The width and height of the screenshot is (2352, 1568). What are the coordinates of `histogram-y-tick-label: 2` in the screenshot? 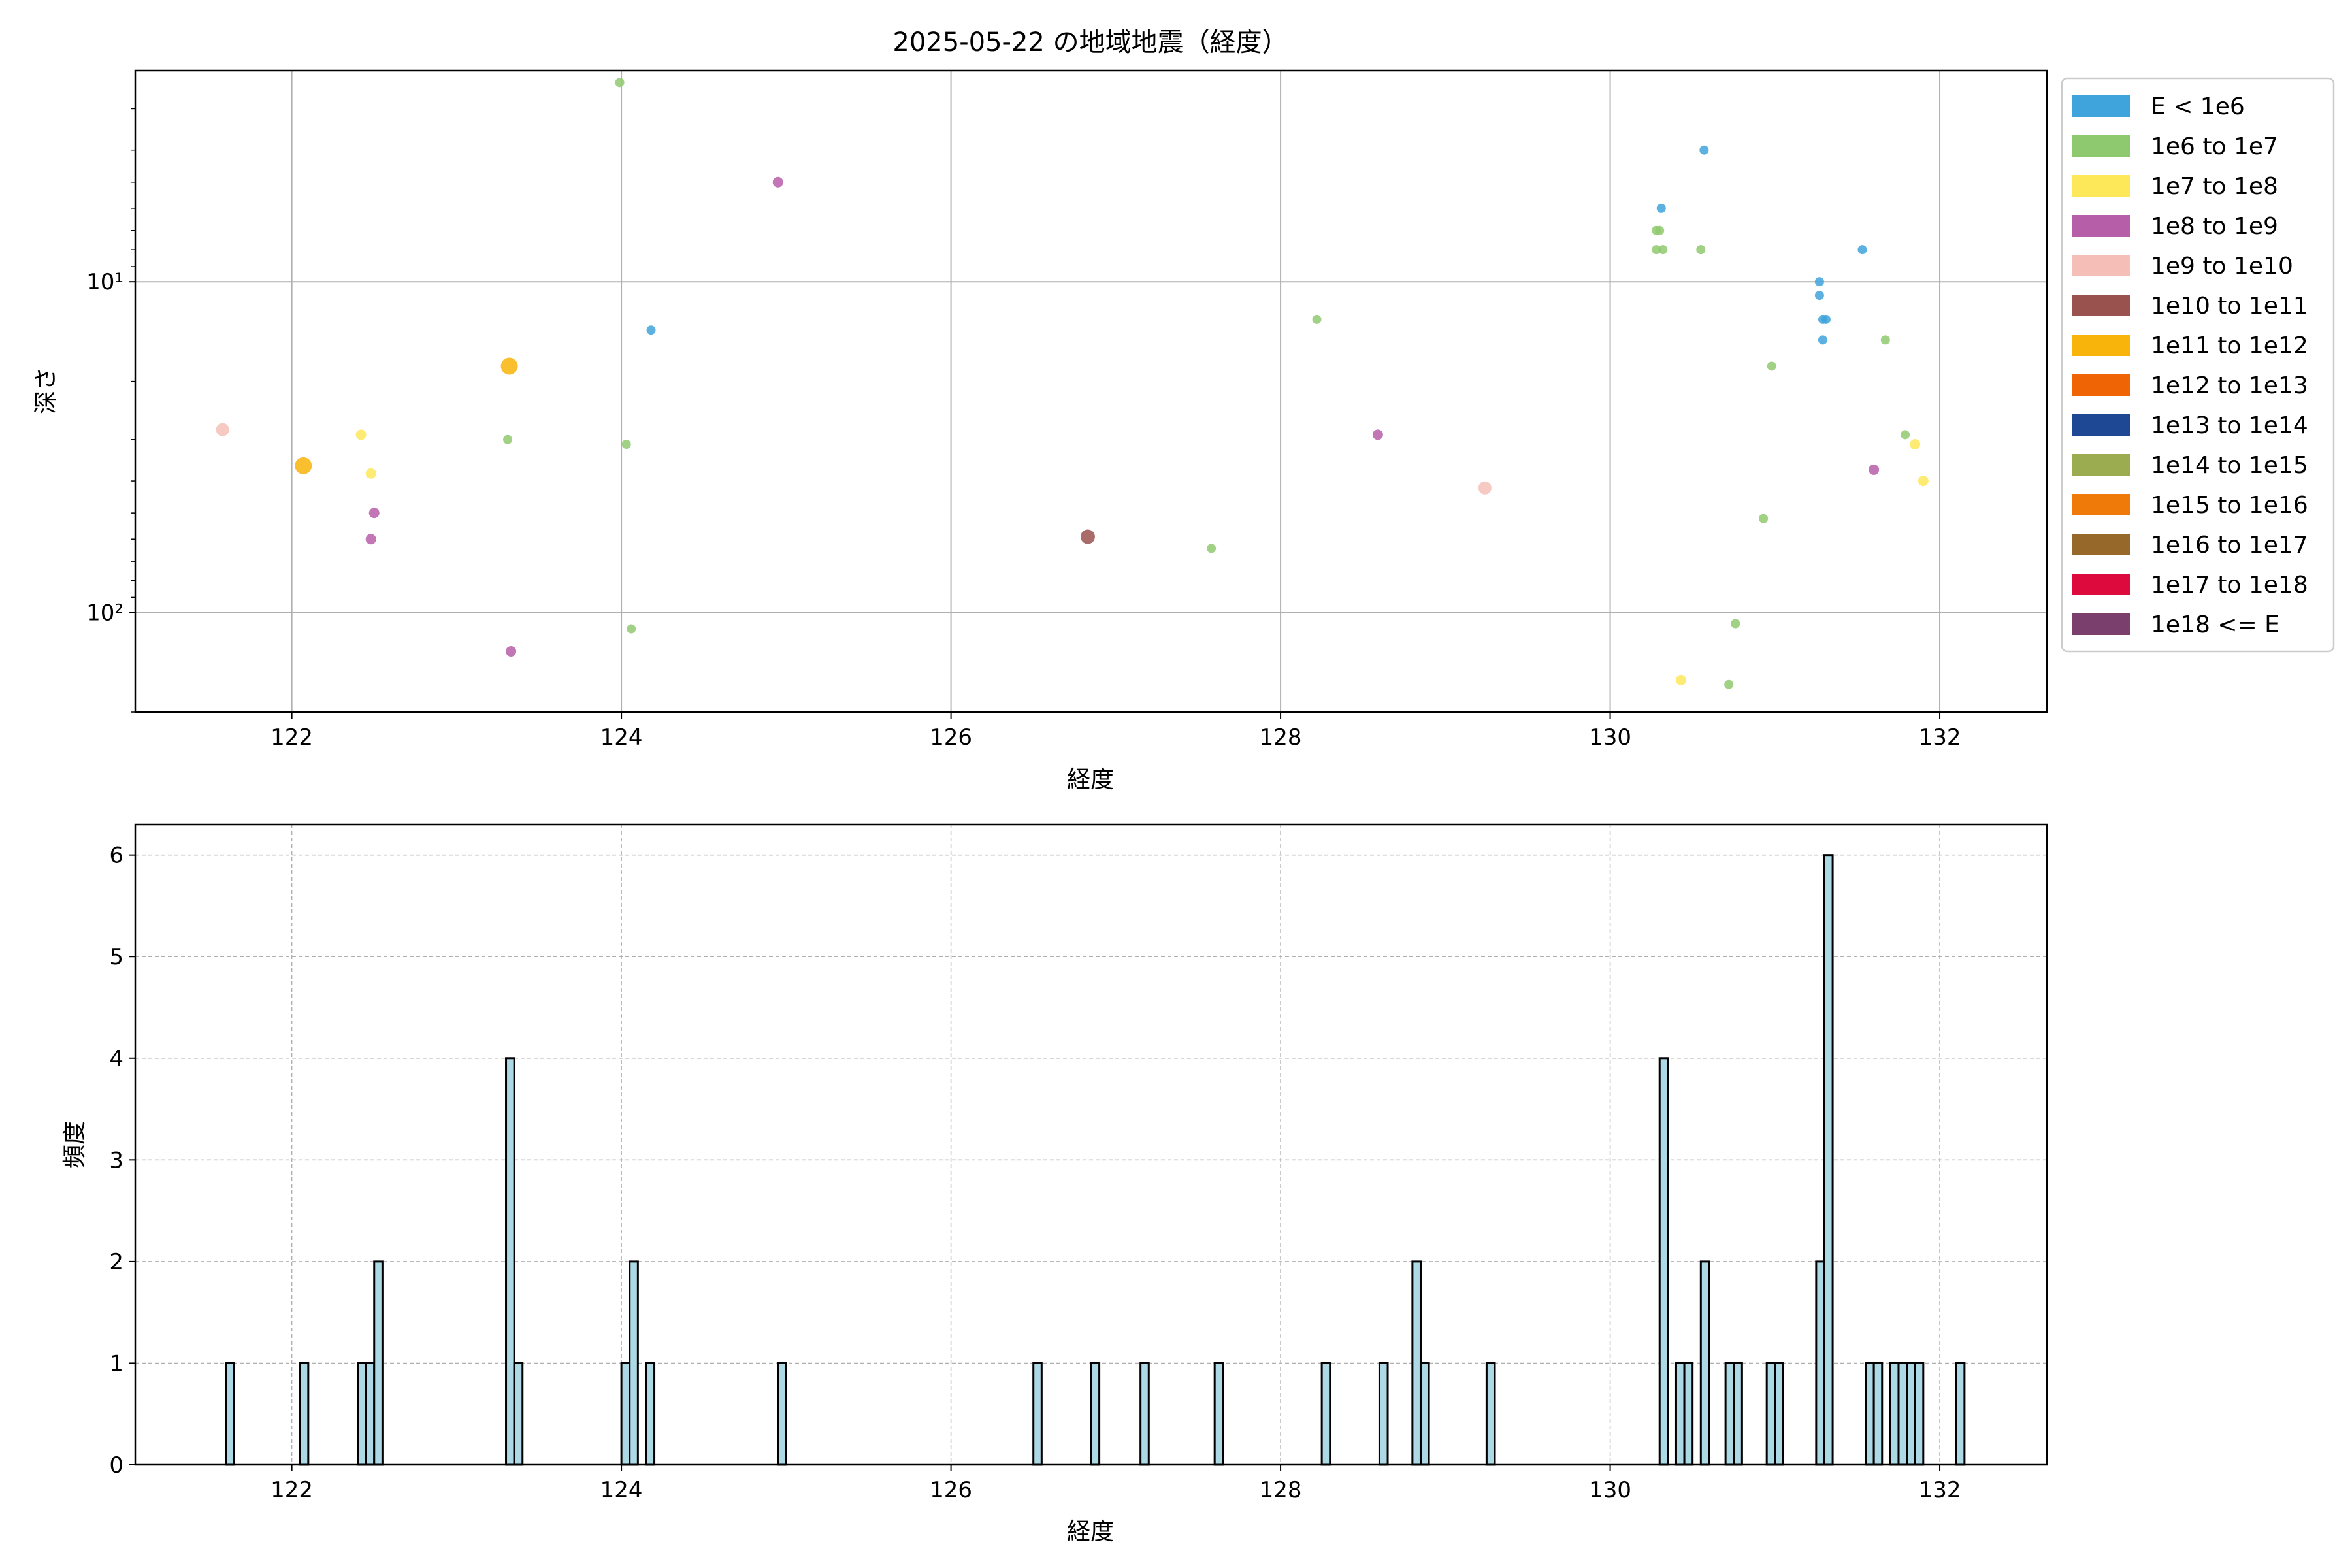 It's located at (116, 1262).